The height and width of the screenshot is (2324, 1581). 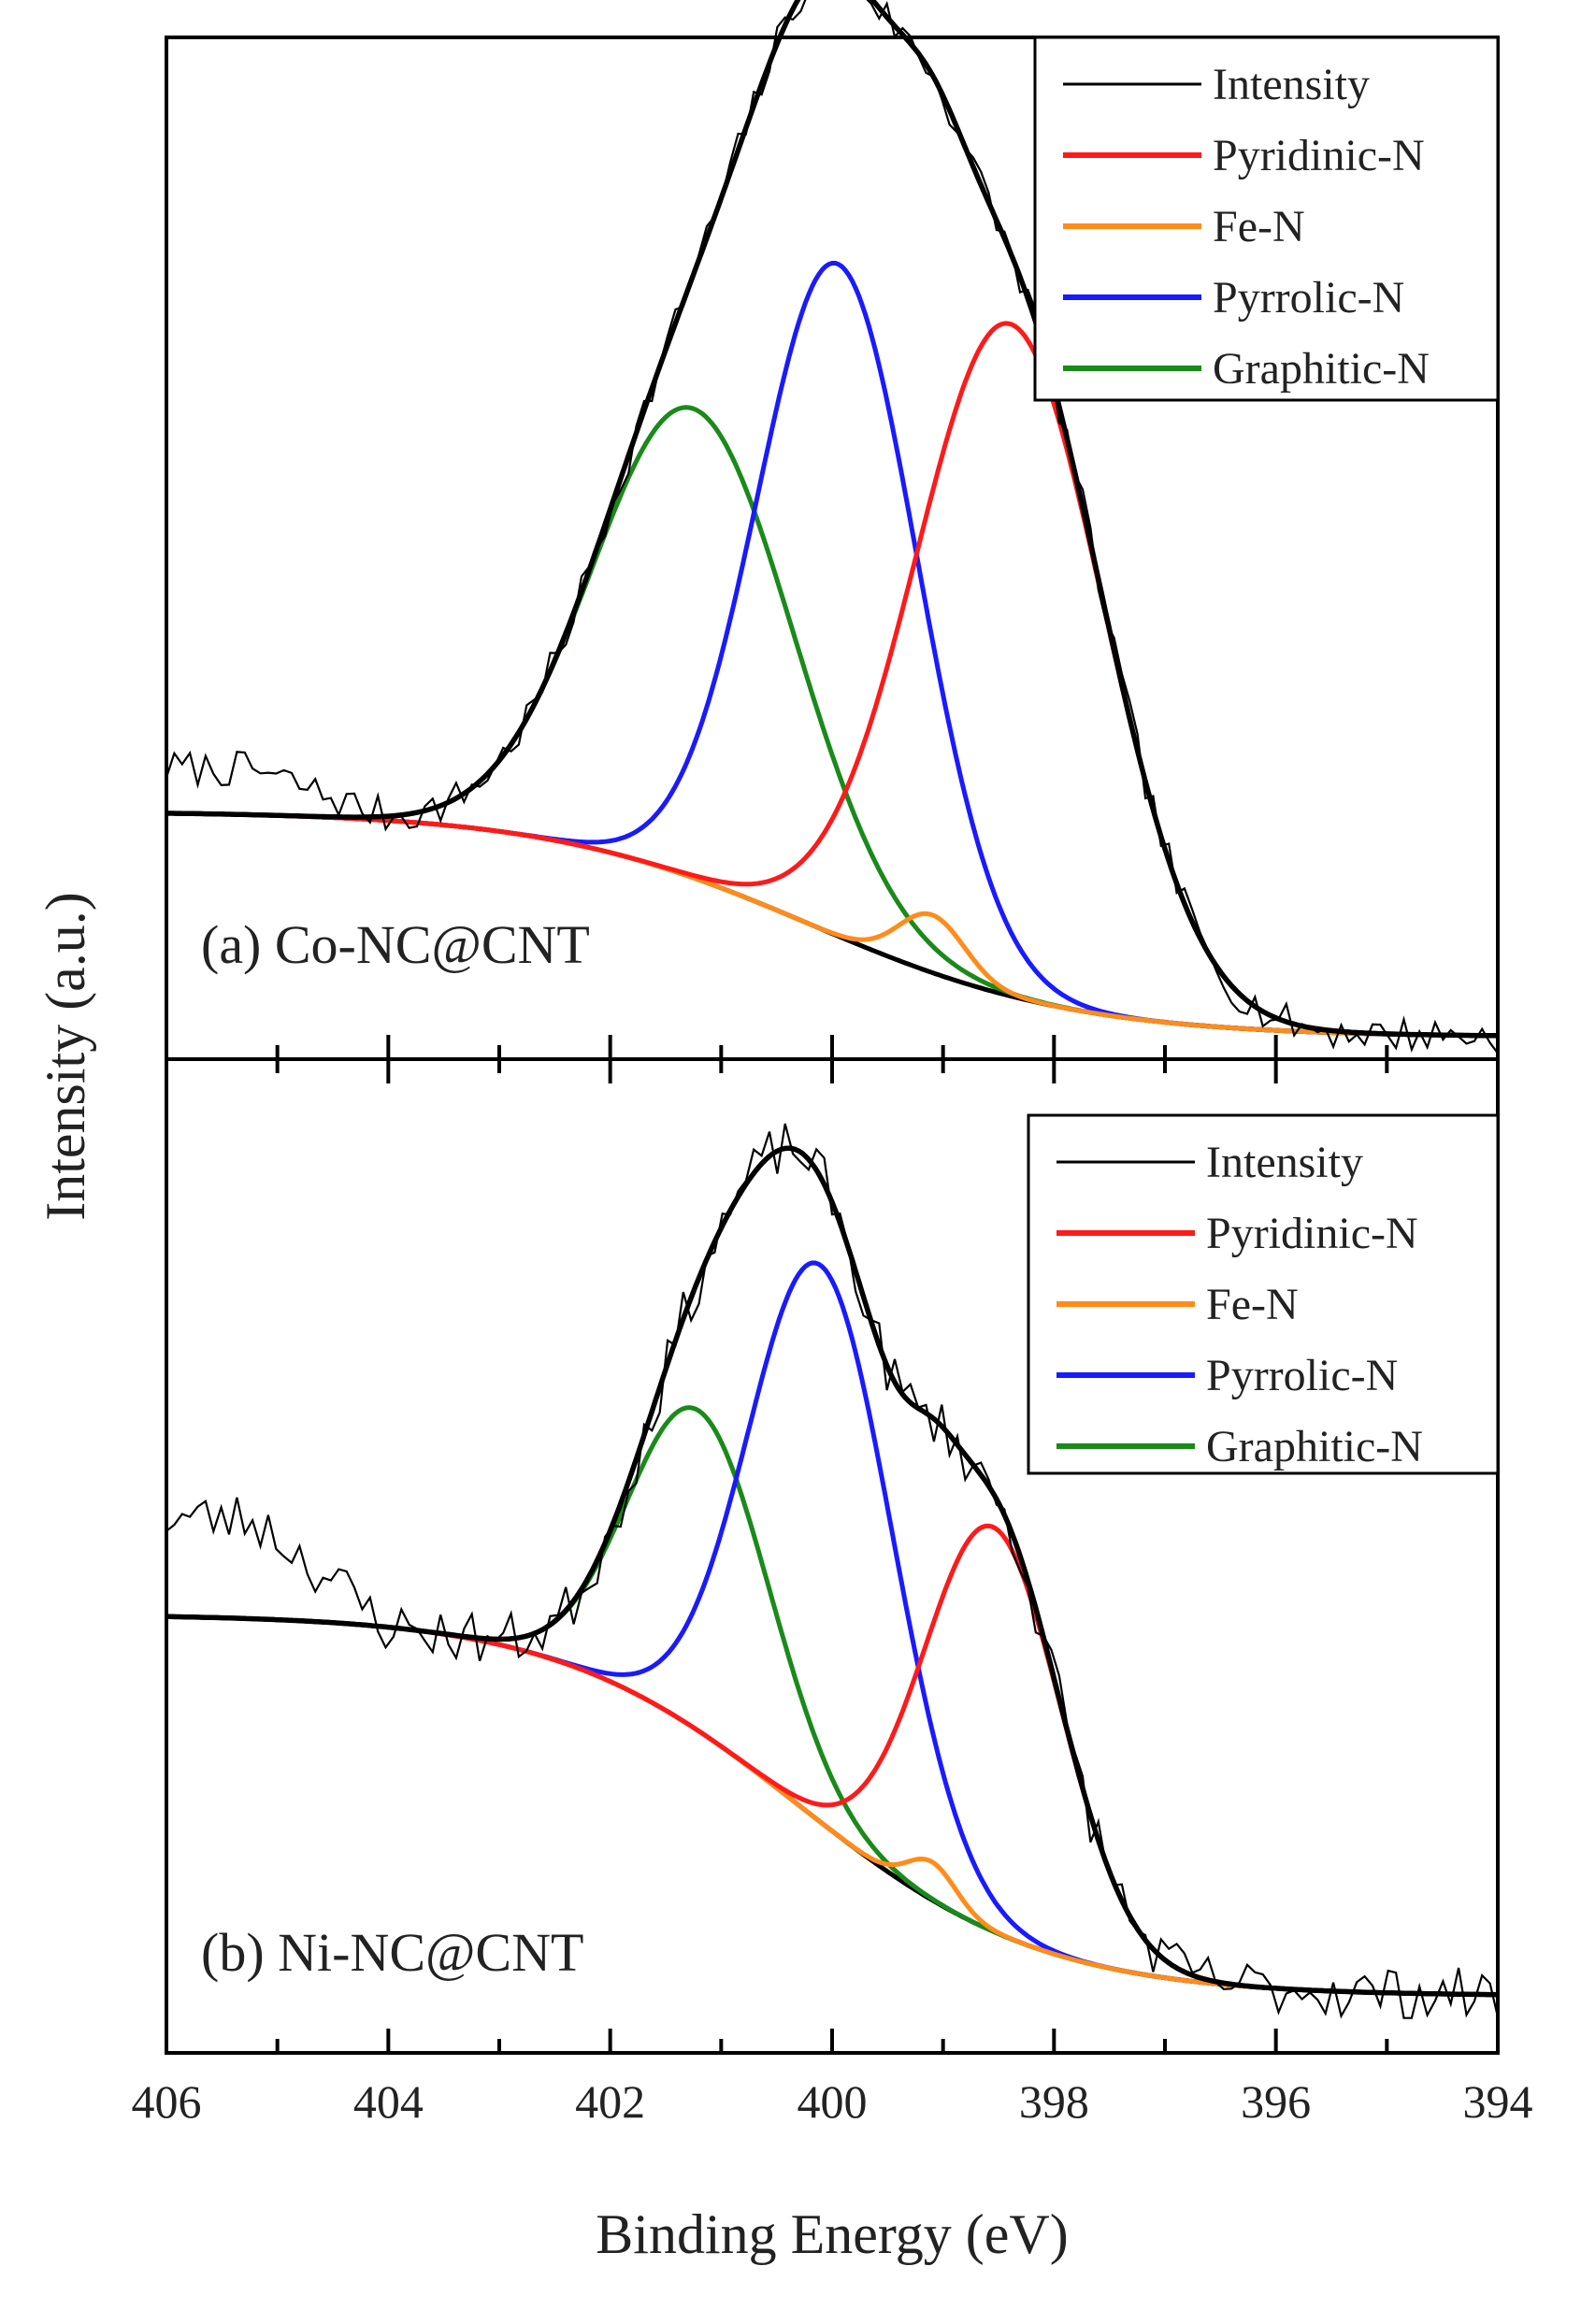 What do you see at coordinates (1319, 156) in the screenshot?
I see `legend-1-pyridinic-n-label: Pyridinic-N` at bounding box center [1319, 156].